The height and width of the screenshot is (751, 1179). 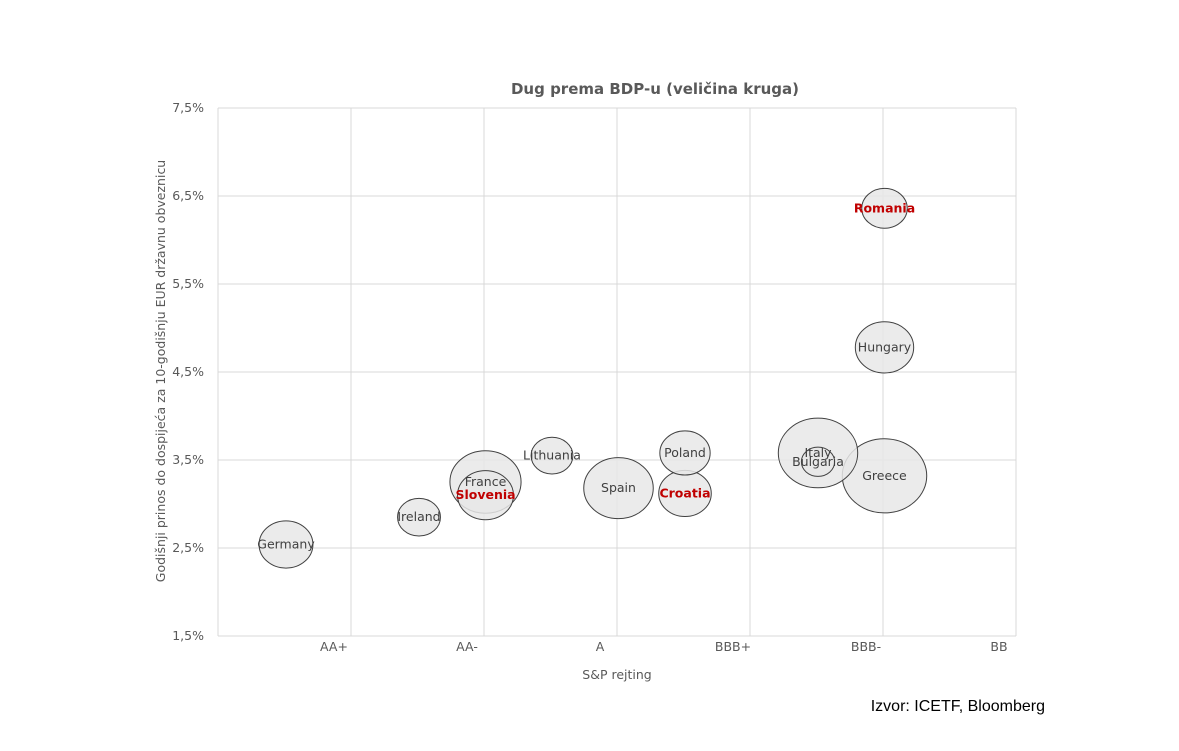 I want to click on bubble-poland, so click(x=685, y=453).